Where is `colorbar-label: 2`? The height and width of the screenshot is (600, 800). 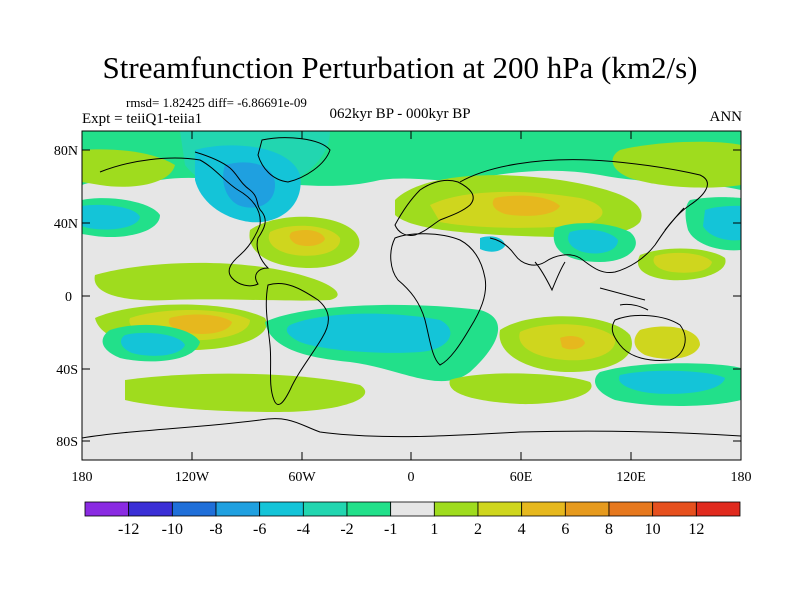
colorbar-label: 2 is located at coordinates (478, 529).